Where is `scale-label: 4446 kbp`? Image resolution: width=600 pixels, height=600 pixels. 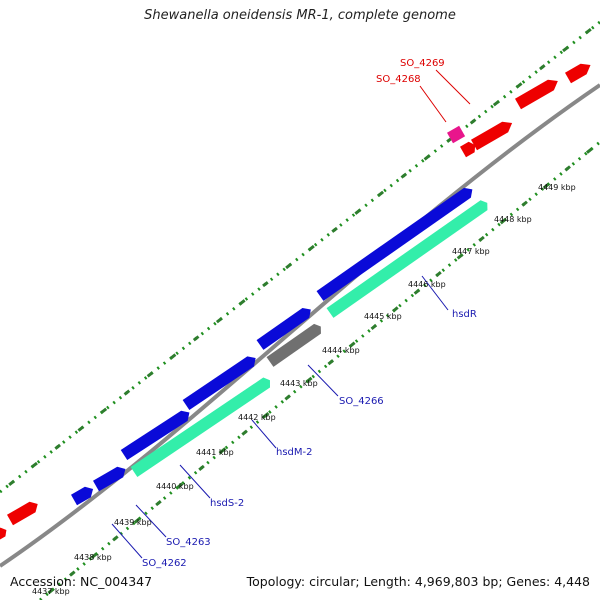
scale-label: 4446 kbp is located at coordinates (427, 284).